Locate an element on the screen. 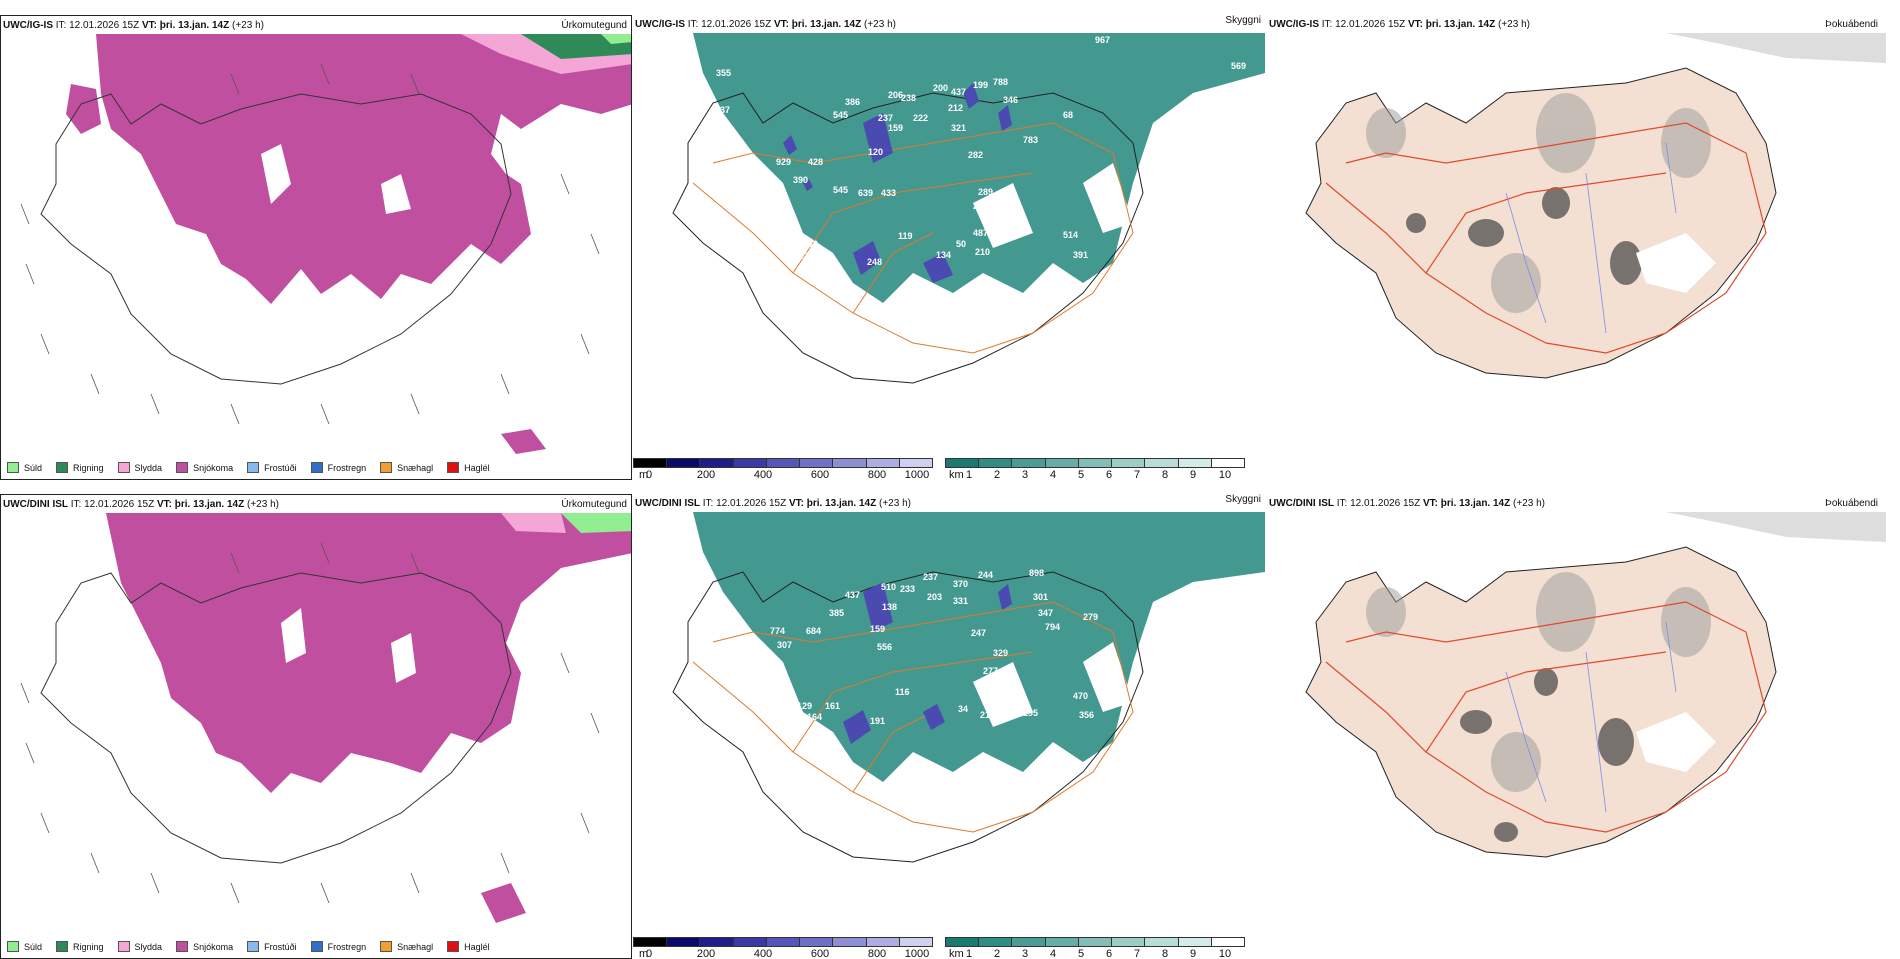 The width and height of the screenshot is (1900, 959). cloudbase-value-label: 470 is located at coordinates (1080, 696).